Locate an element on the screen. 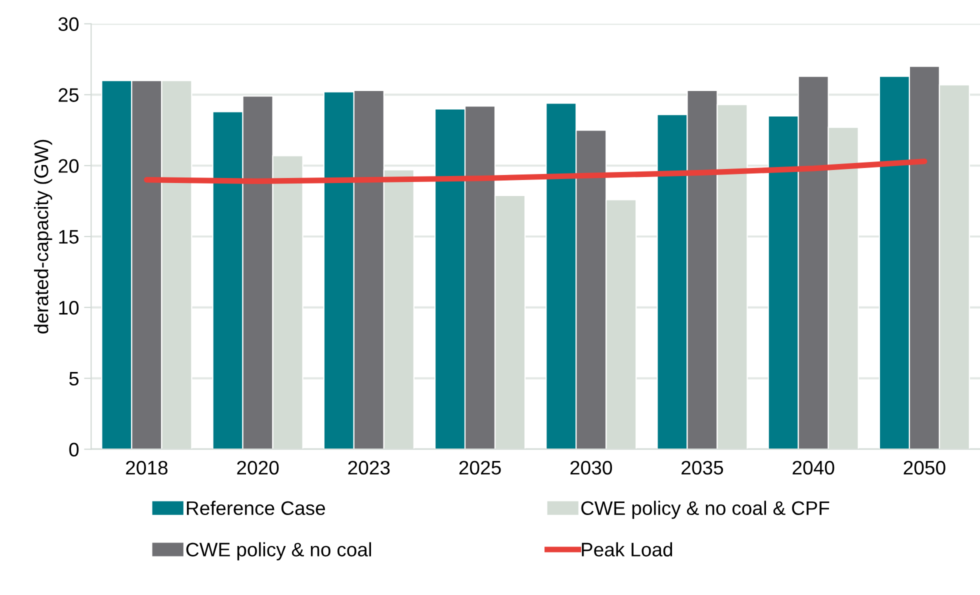 This screenshot has width=980, height=595. y-tick-label: 25 is located at coordinates (68, 95).